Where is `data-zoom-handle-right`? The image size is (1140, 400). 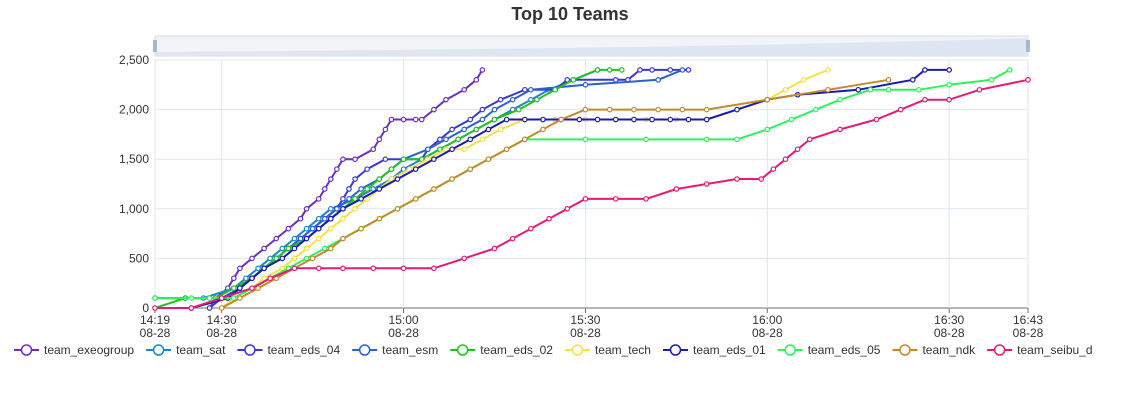
data-zoom-handle-right is located at coordinates (1028, 46).